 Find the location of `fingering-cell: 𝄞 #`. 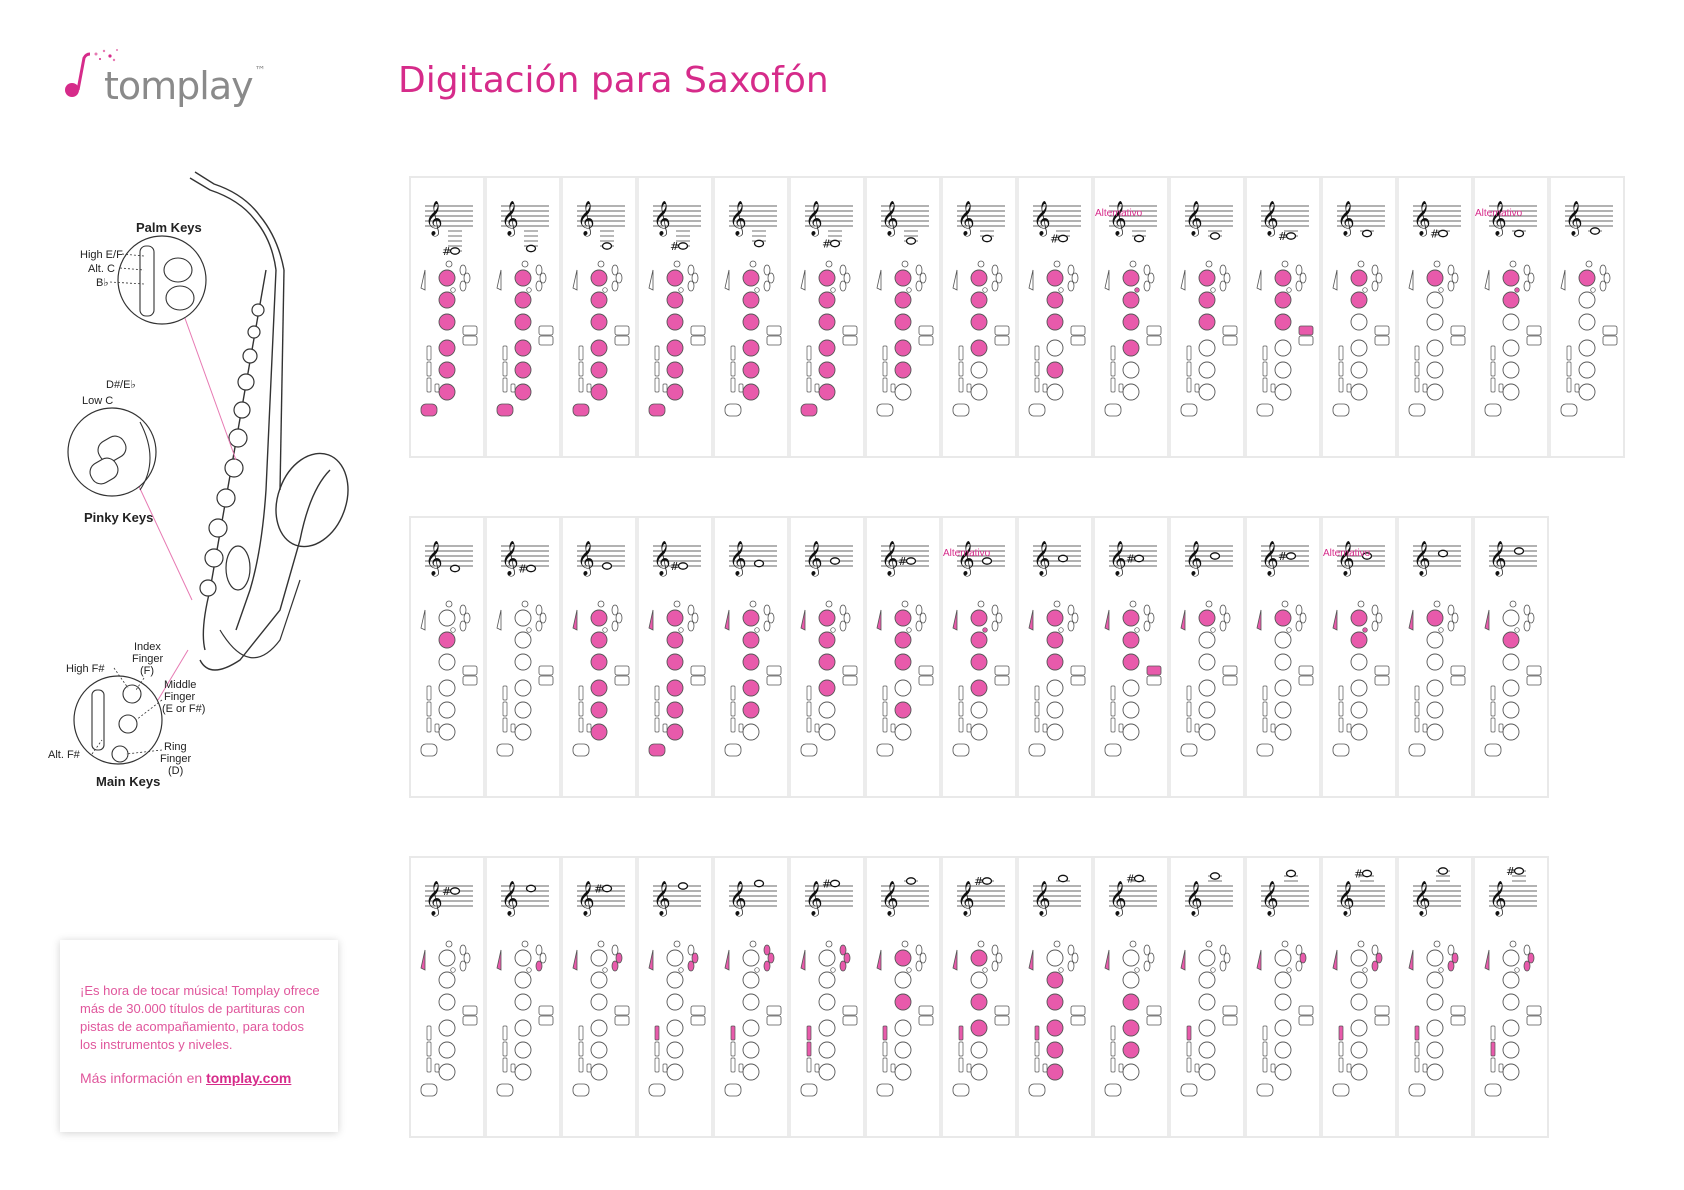

fingering-cell: 𝄞 # is located at coordinates (677, 317).